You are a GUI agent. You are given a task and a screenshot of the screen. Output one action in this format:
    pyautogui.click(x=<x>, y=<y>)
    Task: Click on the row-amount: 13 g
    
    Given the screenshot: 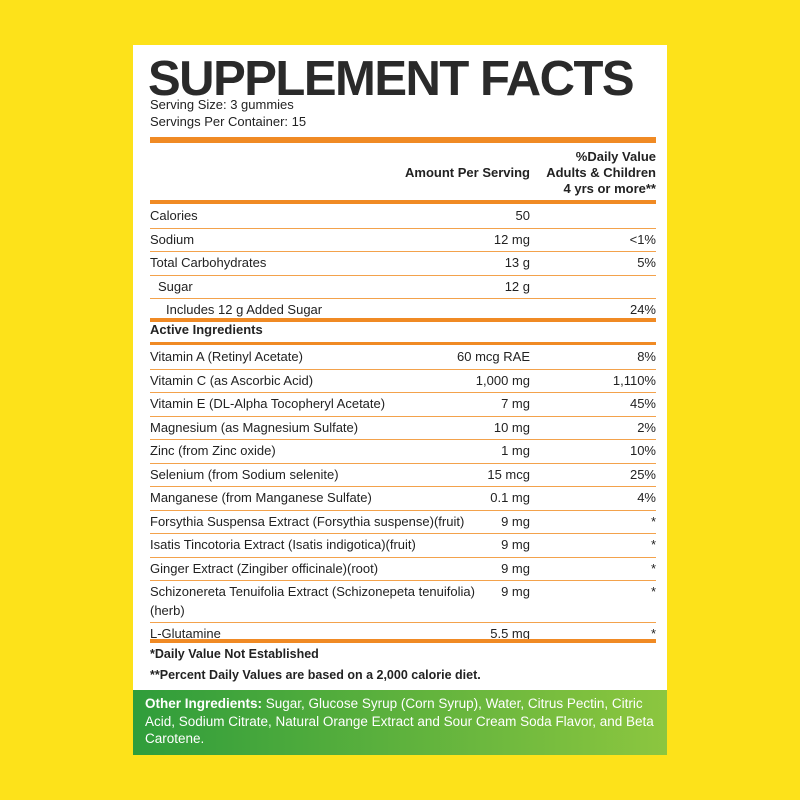 What is the action you would take?
    pyautogui.click(x=517, y=262)
    